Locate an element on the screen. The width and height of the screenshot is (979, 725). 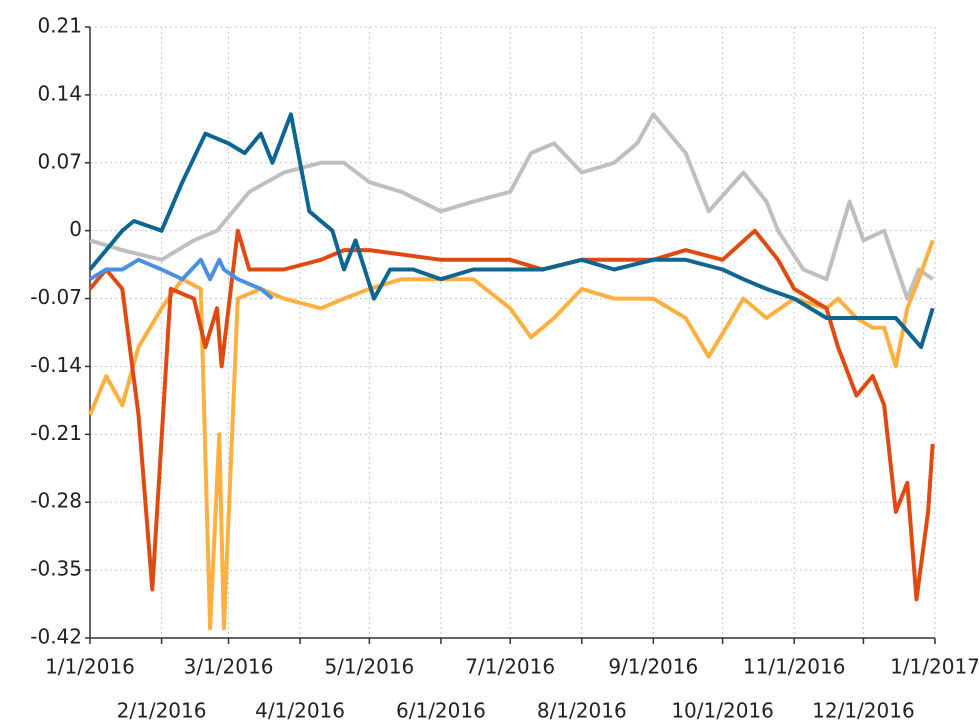
x-tick-label: 8/1/2016 is located at coordinates (582, 711).